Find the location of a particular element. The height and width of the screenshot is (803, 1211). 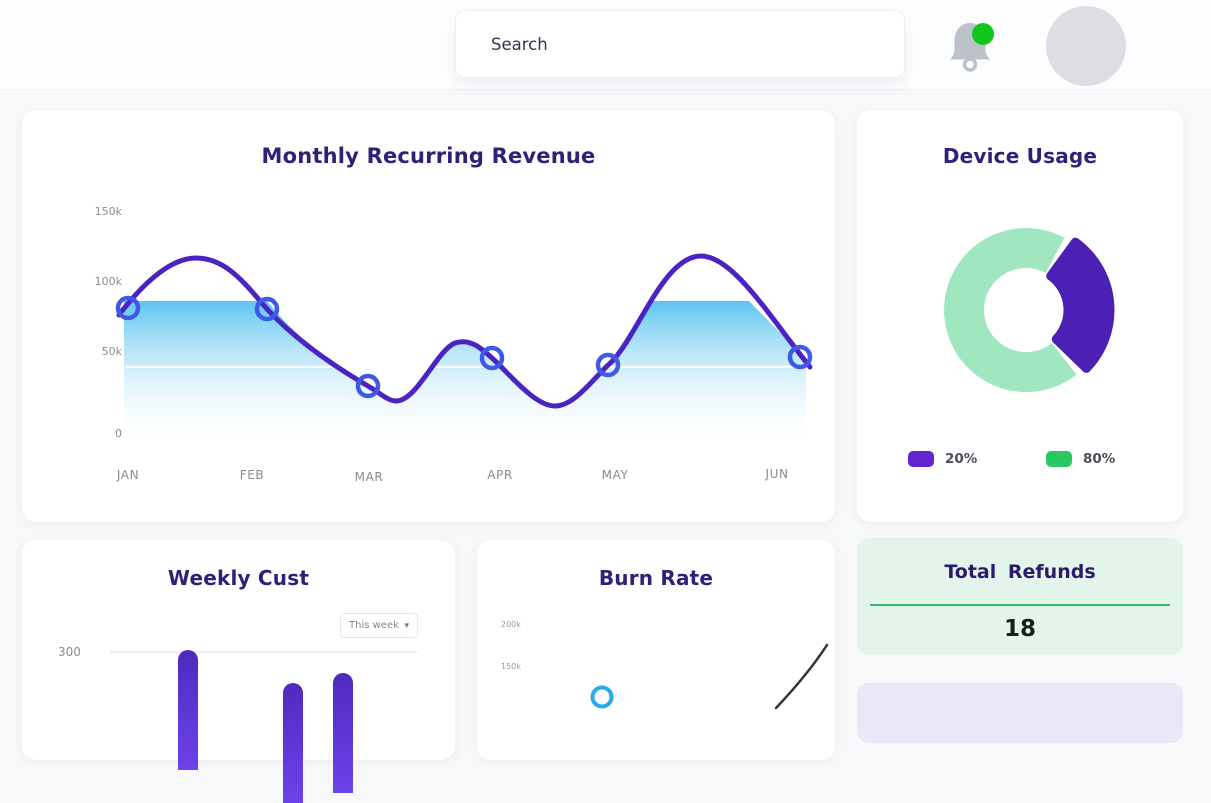

y-tick-label: 50k is located at coordinates (111, 351).